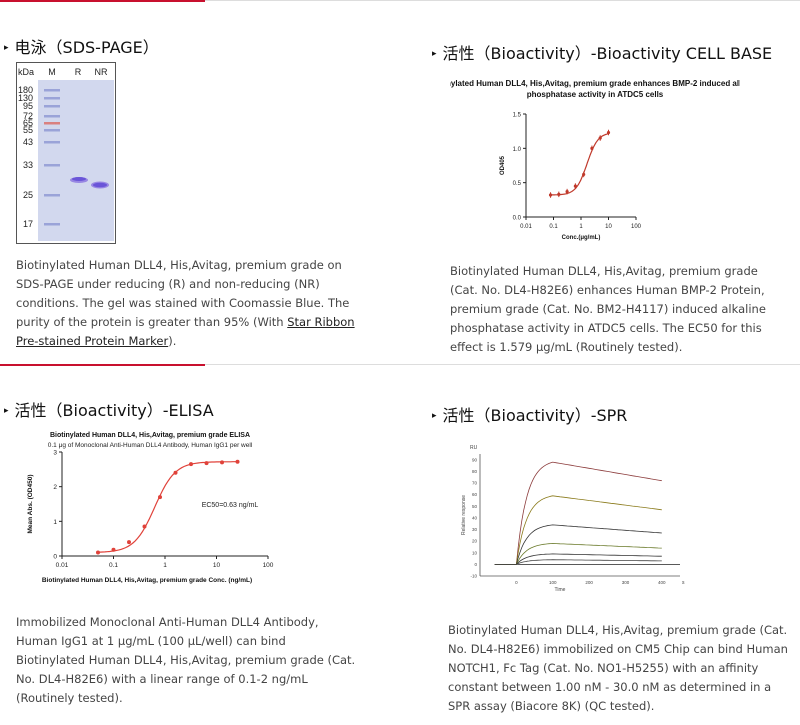  I want to click on sds-page-title: 电泳（SDS-PAGE）, so click(86, 47).